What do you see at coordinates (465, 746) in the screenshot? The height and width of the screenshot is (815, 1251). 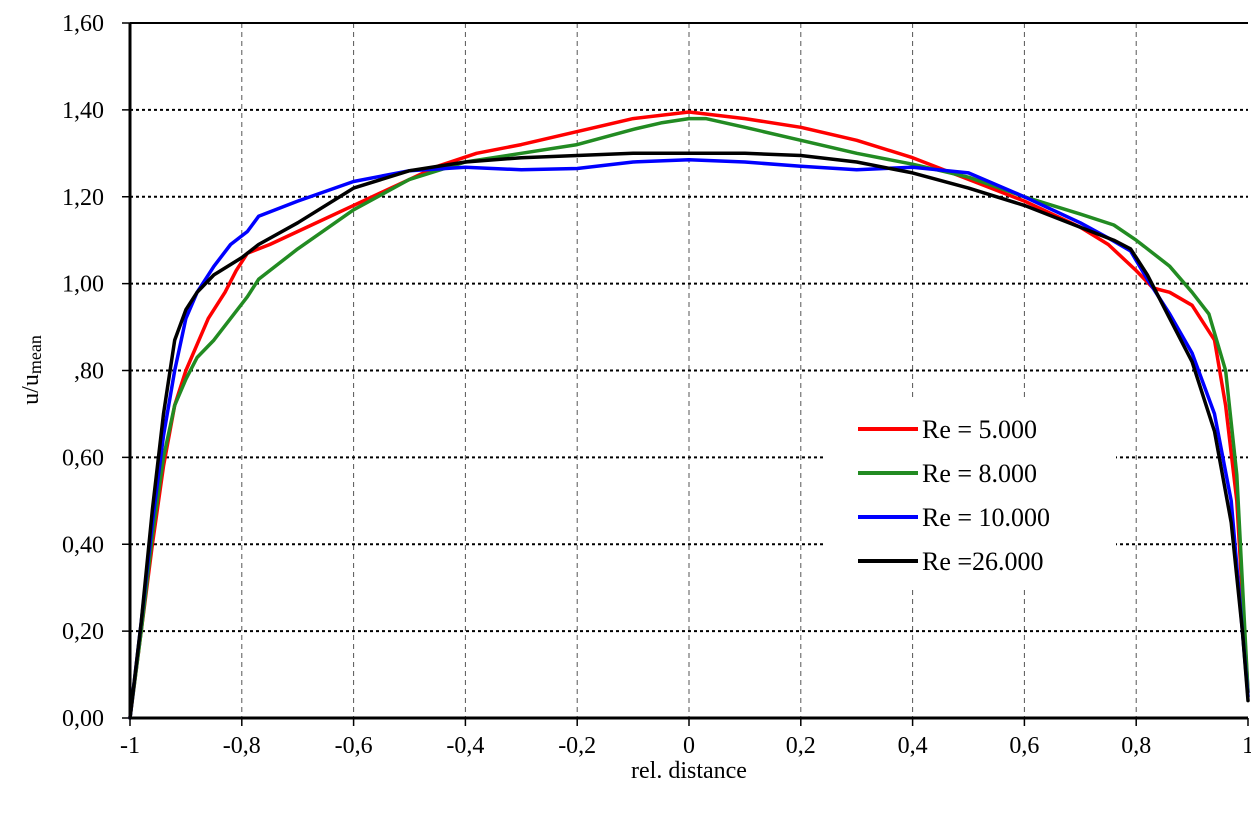 I see `x-tick-label: -0,4` at bounding box center [465, 746].